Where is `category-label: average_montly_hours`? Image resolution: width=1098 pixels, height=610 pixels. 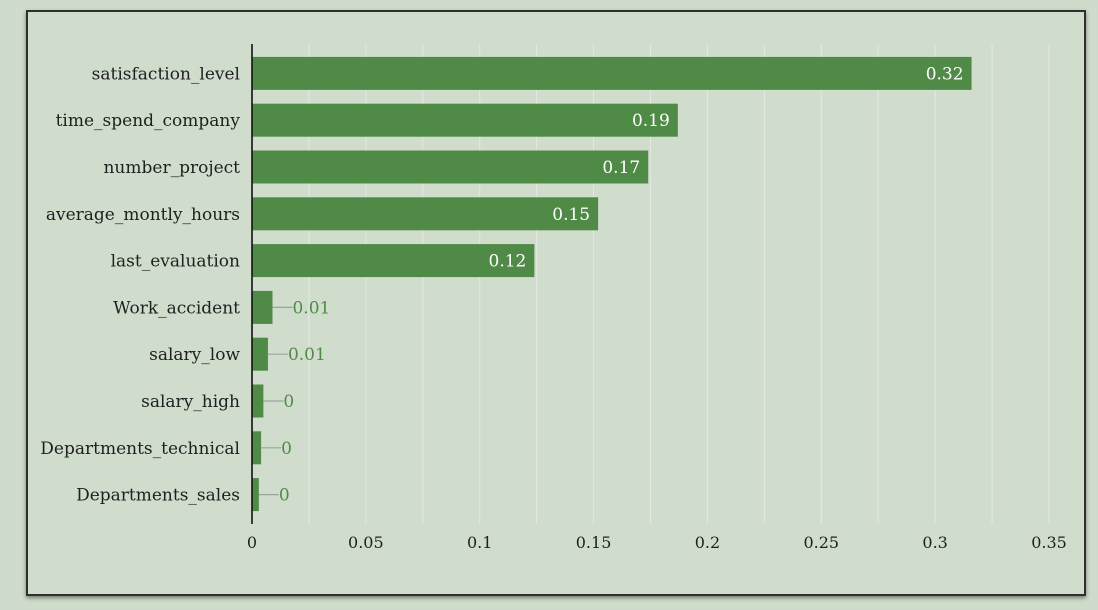 category-label: average_montly_hours is located at coordinates (143, 215).